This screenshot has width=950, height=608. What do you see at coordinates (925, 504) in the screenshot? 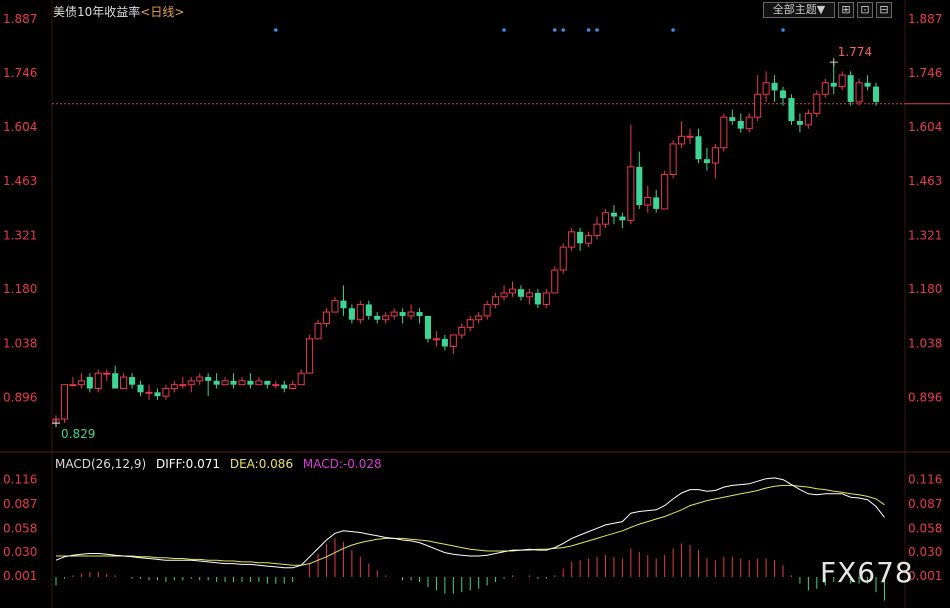
I see `macd-tick-label-right: 0.087` at bounding box center [925, 504].